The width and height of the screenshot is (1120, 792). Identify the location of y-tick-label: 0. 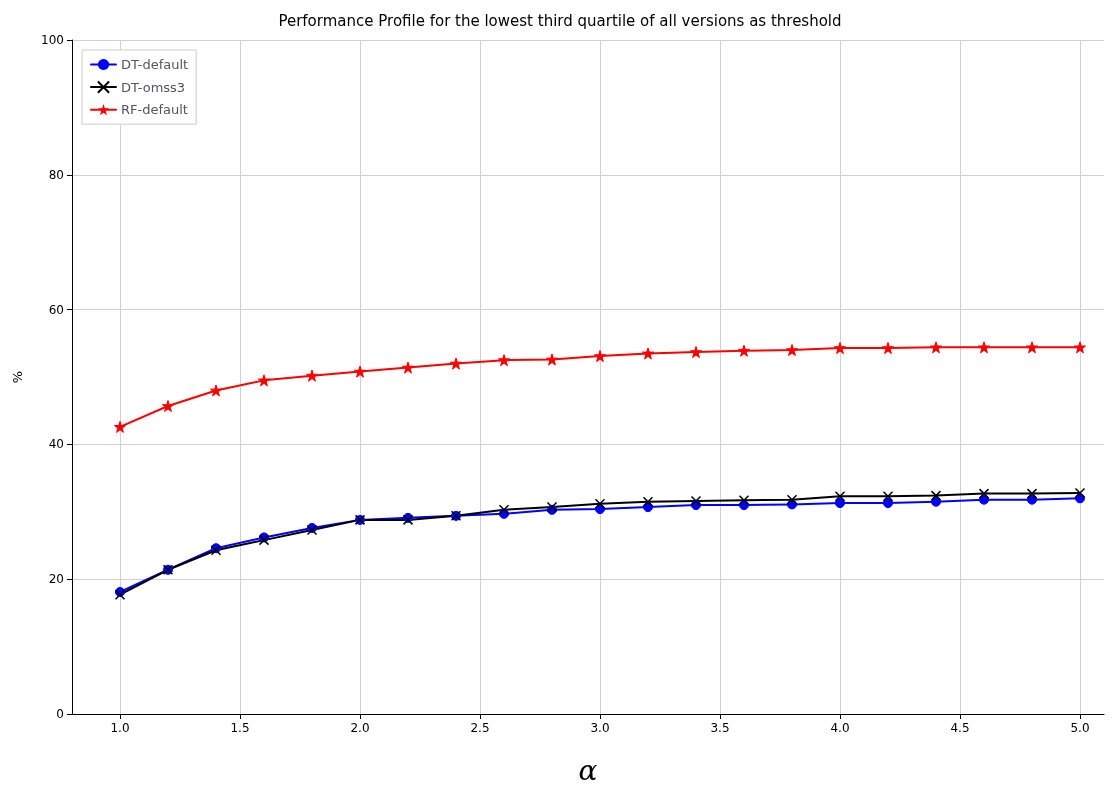
(60, 714).